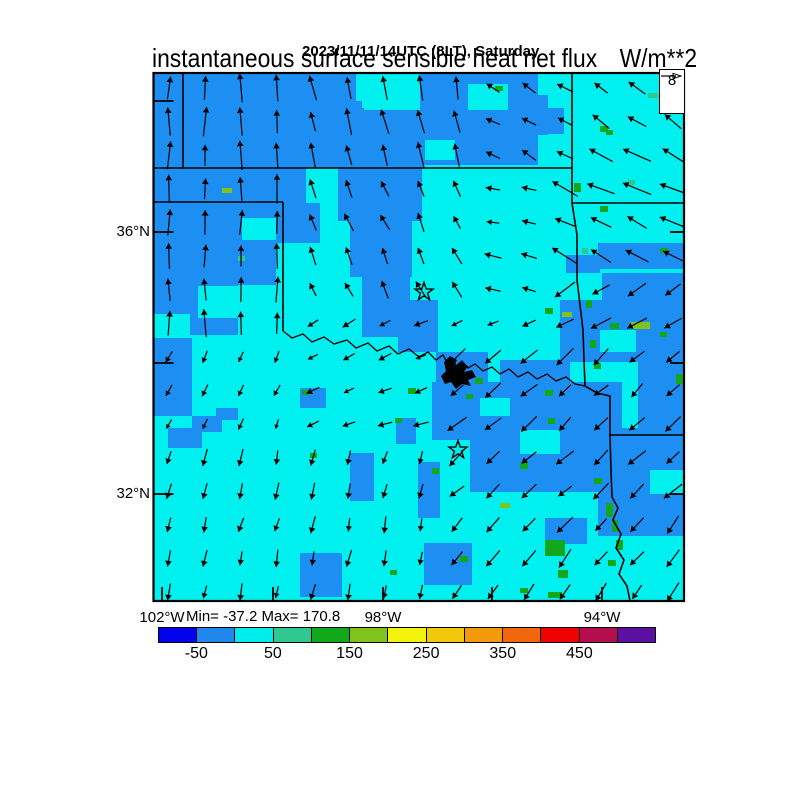 This screenshot has width=800, height=800. Describe the element at coordinates (263, 616) in the screenshot. I see `minmax-stats: Min= -37.2 Max= 170.8` at that location.